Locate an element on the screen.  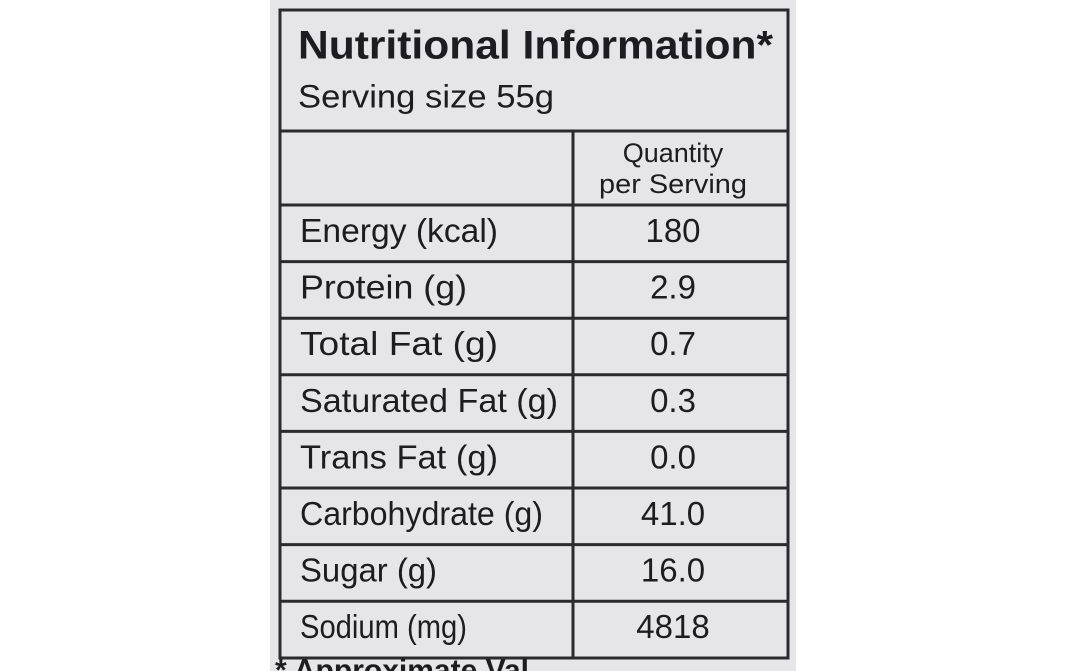
nutrient-label: Total Fat (g) is located at coordinates (399, 343).